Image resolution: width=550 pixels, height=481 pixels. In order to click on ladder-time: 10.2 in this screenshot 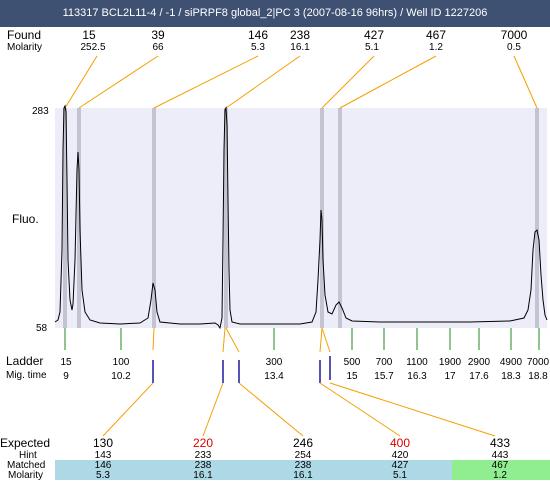, I will do `click(121, 376)`.